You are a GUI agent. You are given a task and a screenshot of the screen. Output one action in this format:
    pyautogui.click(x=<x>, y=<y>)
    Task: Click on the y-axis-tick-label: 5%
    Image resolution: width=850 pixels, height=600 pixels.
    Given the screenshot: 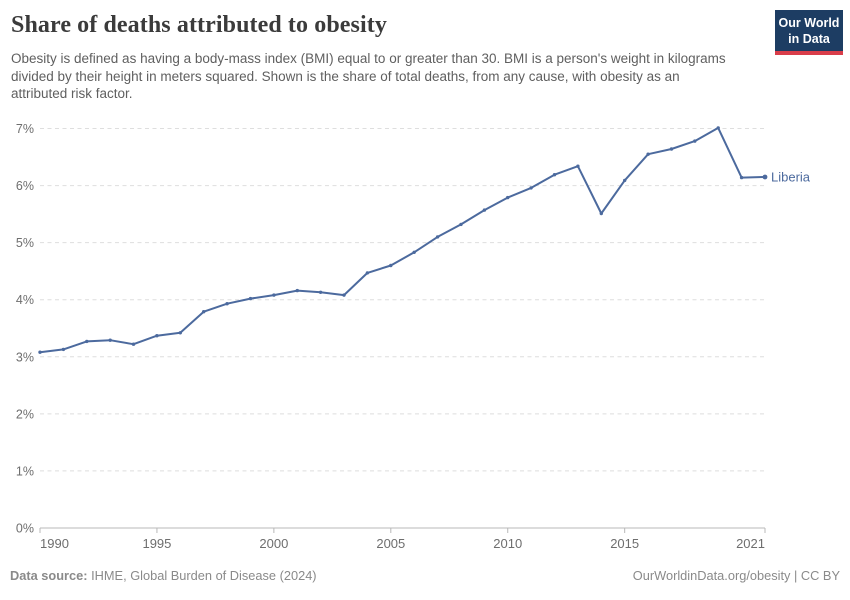 What is the action you would take?
    pyautogui.click(x=25, y=243)
    